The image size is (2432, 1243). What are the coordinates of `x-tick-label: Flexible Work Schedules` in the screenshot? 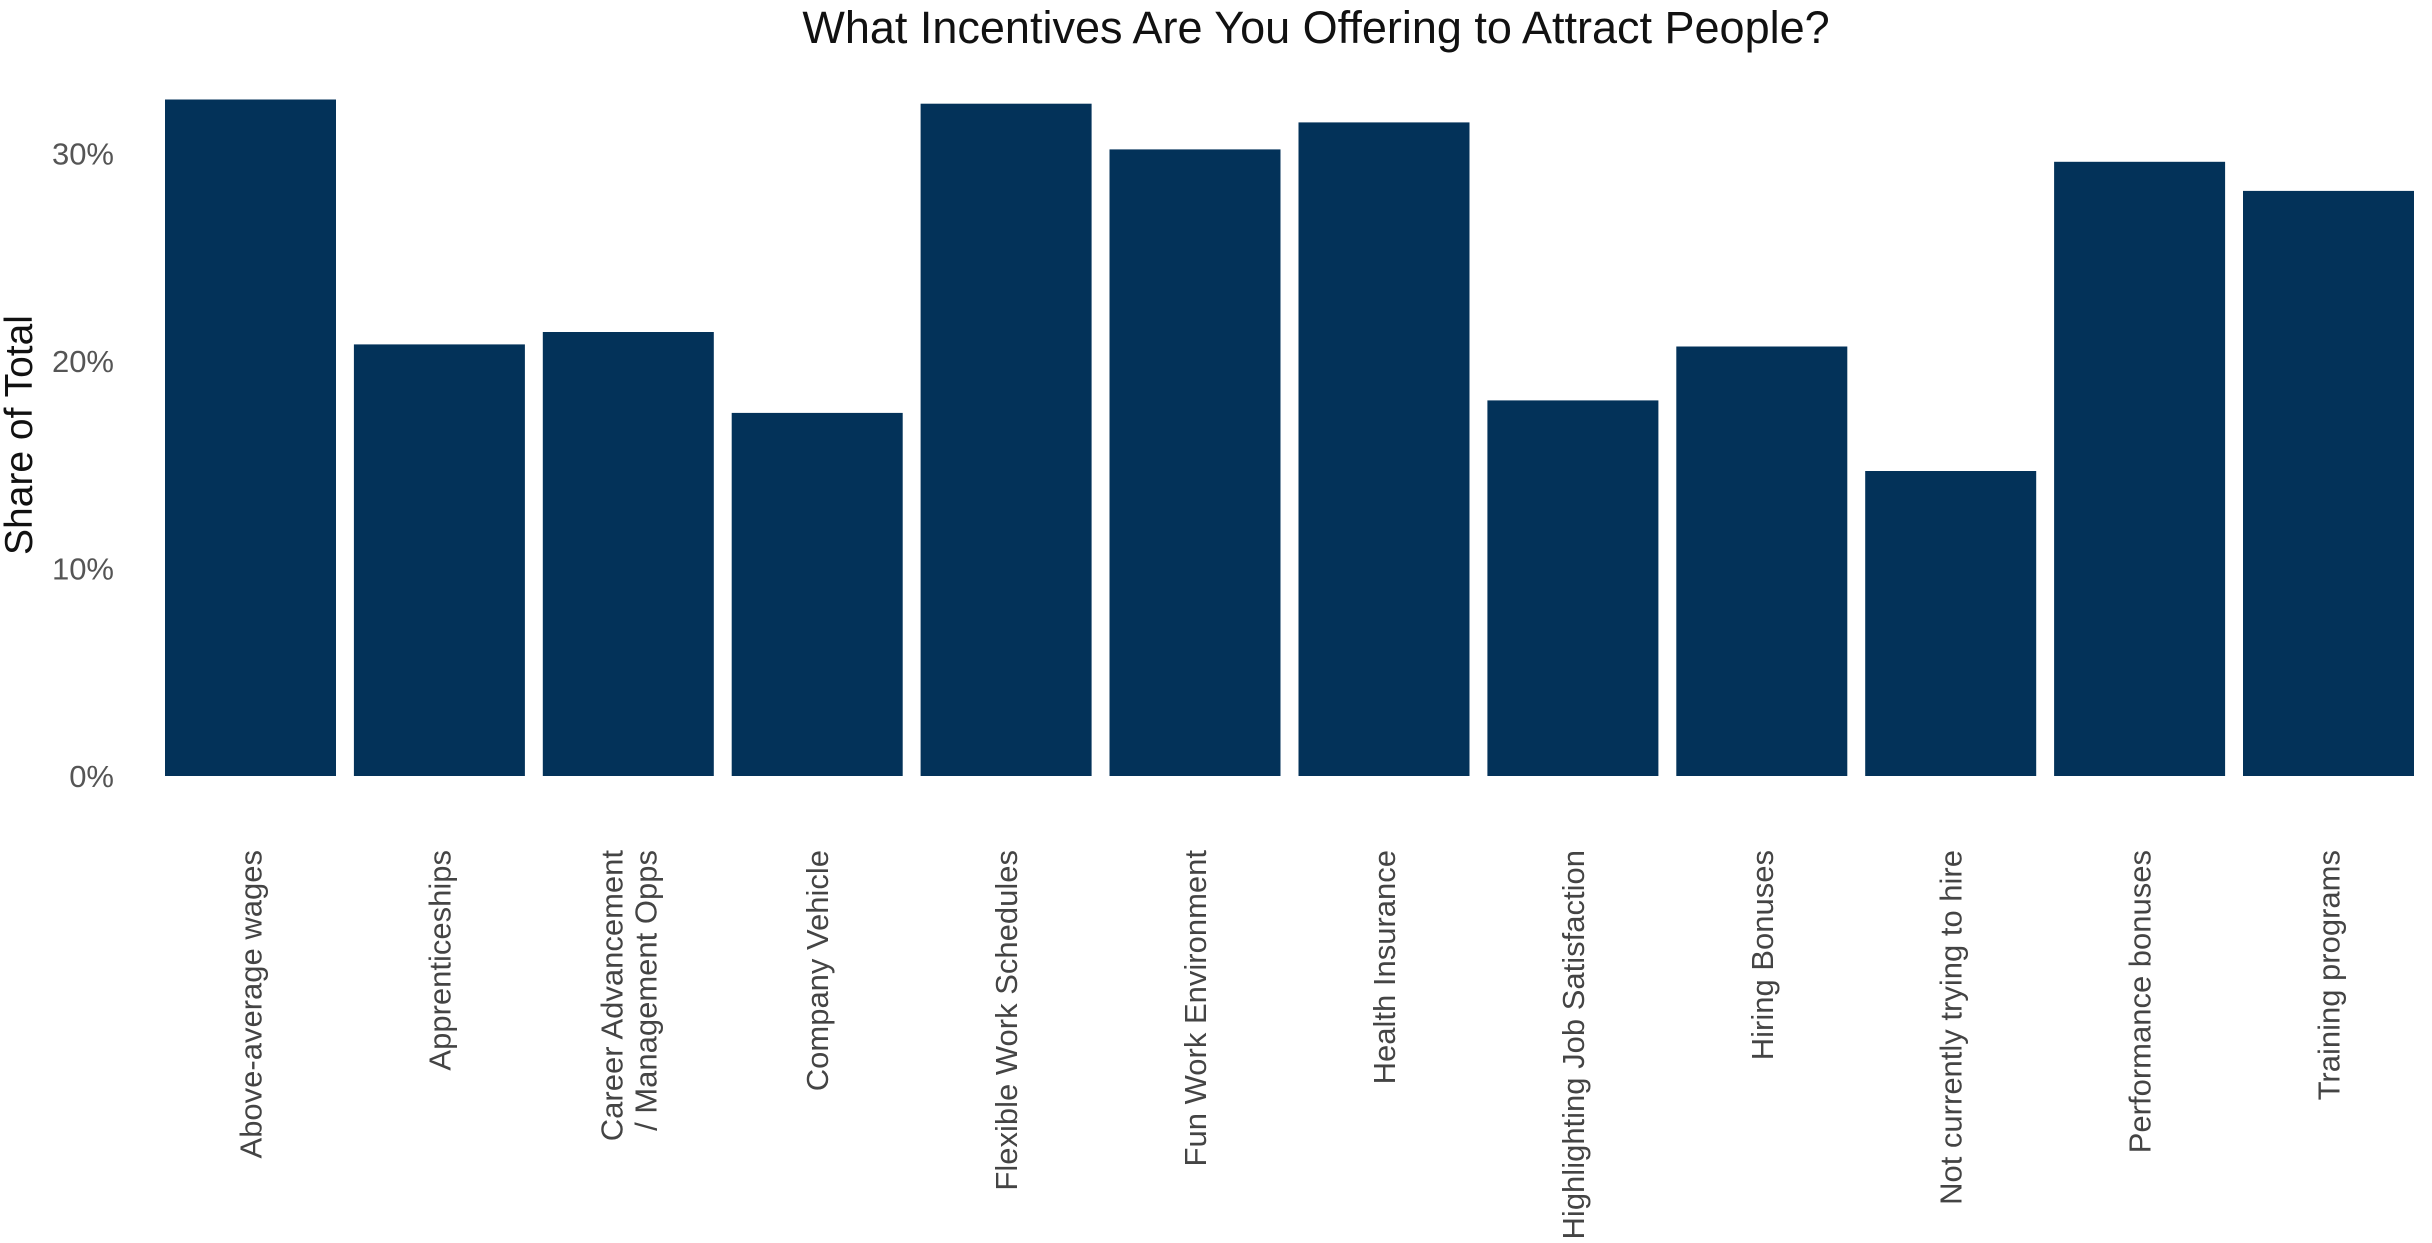 It's located at (1006, 1020).